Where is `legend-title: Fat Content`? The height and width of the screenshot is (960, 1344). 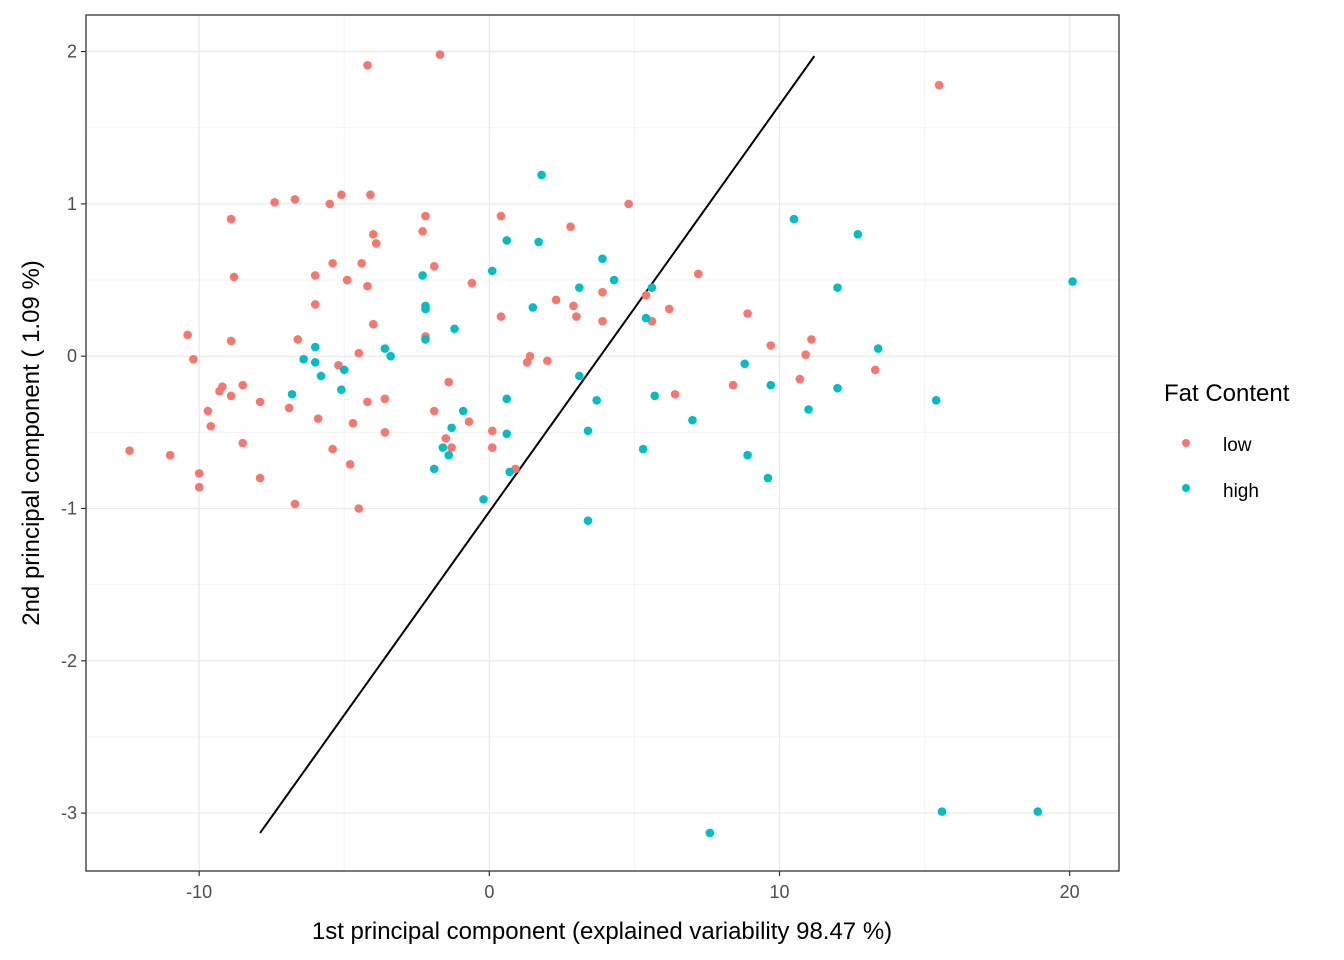 legend-title: Fat Content is located at coordinates (1227, 393).